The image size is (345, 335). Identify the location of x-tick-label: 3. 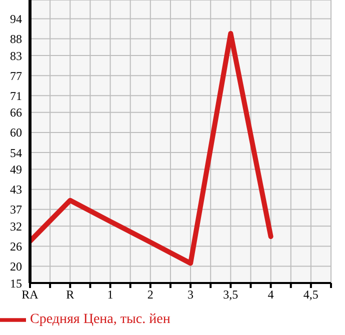
(191, 295).